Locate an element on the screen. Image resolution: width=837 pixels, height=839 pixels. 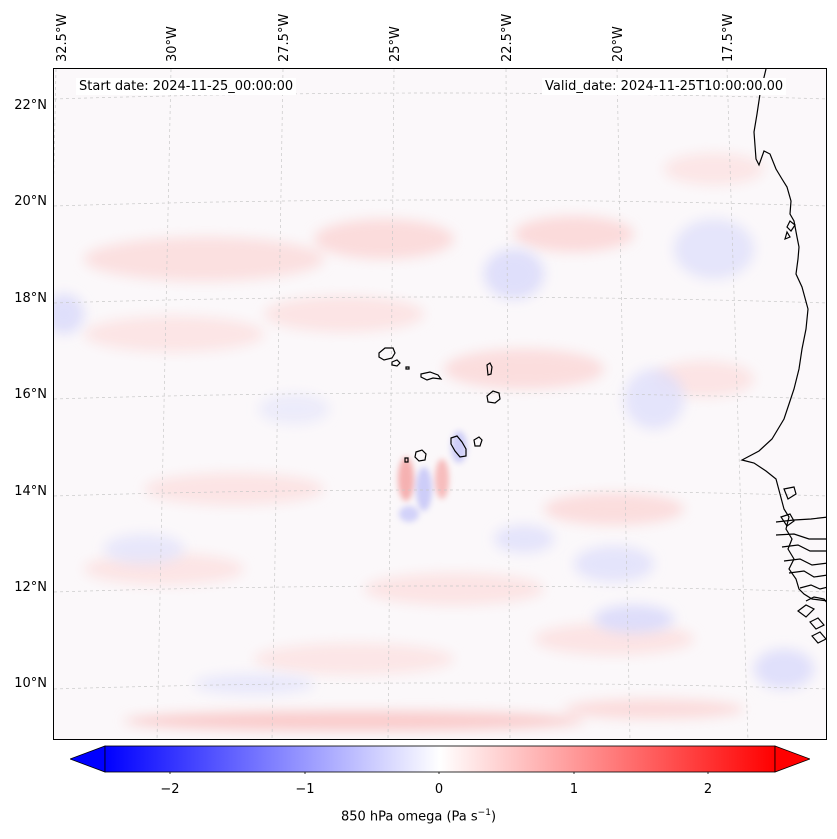
start-date-label: Start date: 2024-11-25_00:00:00 is located at coordinates (186, 86).